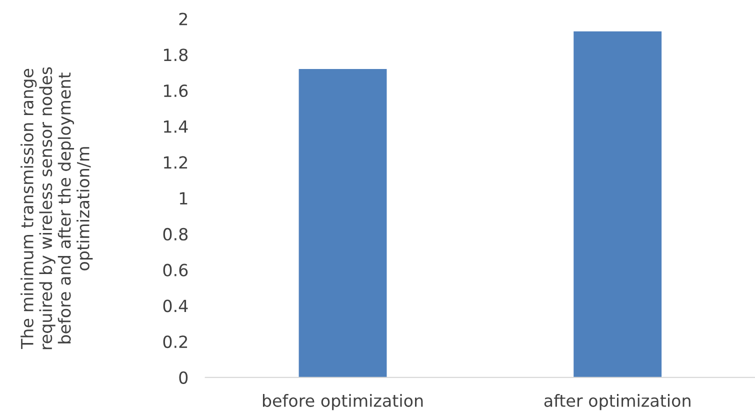  What do you see at coordinates (176, 91) in the screenshot?
I see `y-tick-label: 1.6` at bounding box center [176, 91].